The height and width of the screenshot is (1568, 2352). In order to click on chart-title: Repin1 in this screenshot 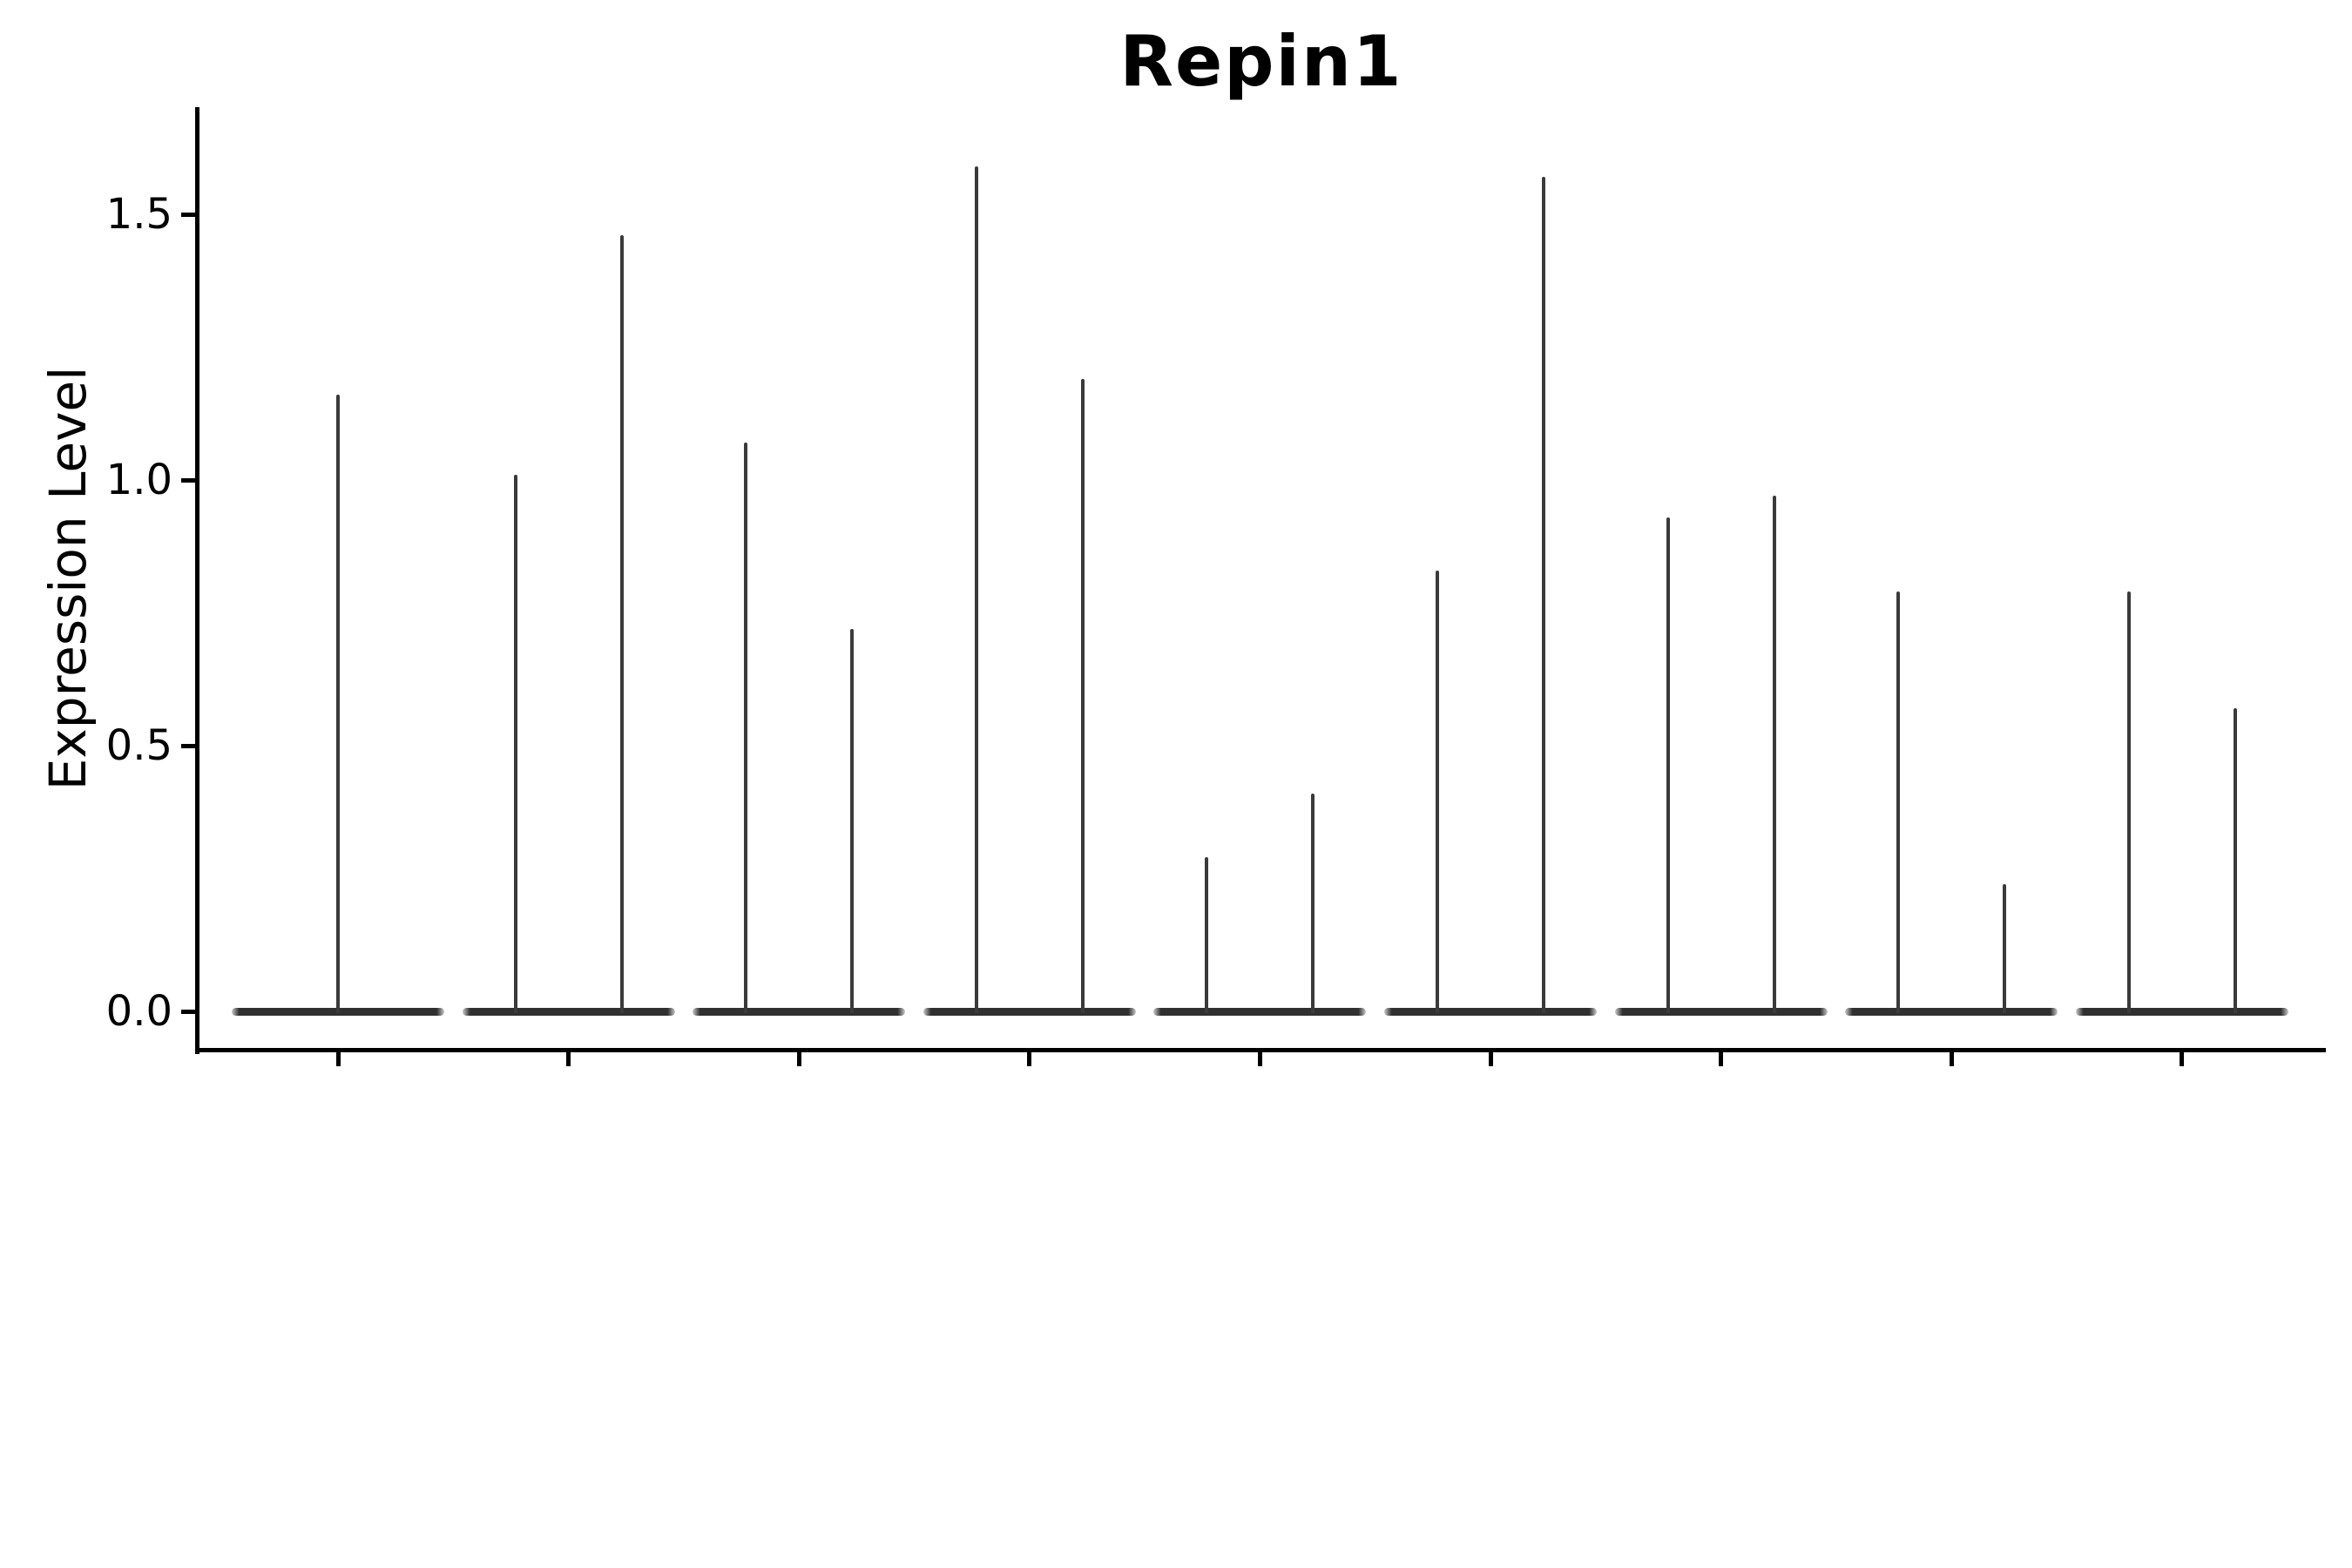, I will do `click(1261, 61)`.